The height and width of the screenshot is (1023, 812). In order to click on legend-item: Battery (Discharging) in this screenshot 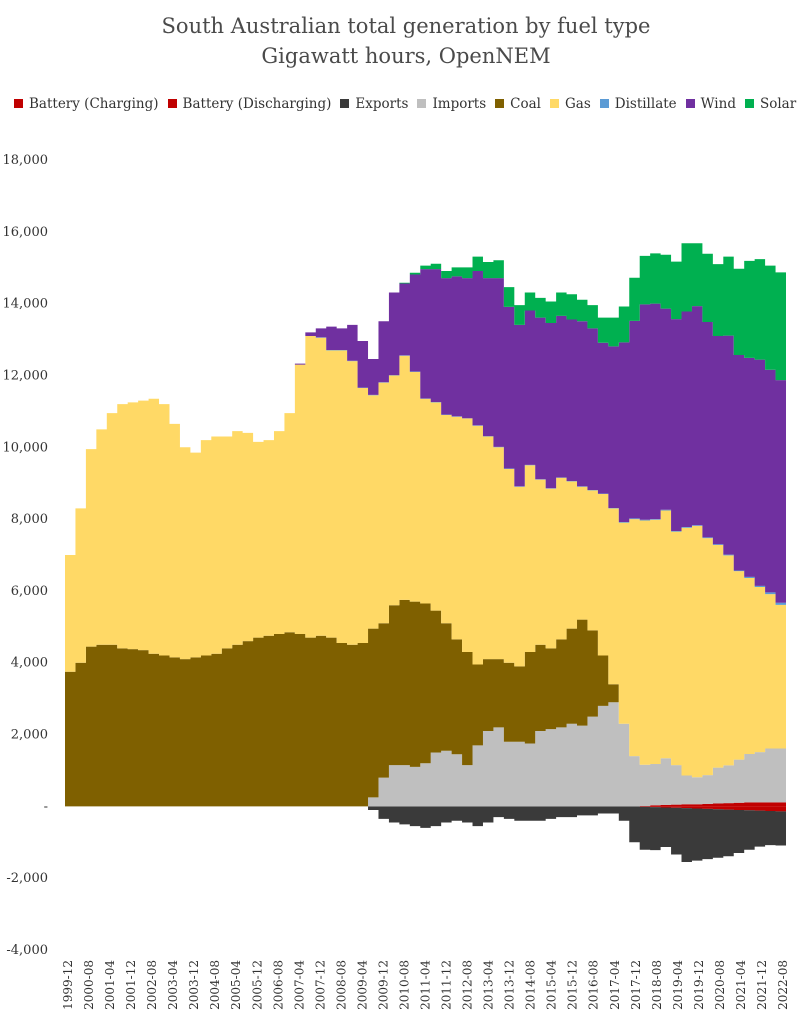, I will do `click(249, 104)`.